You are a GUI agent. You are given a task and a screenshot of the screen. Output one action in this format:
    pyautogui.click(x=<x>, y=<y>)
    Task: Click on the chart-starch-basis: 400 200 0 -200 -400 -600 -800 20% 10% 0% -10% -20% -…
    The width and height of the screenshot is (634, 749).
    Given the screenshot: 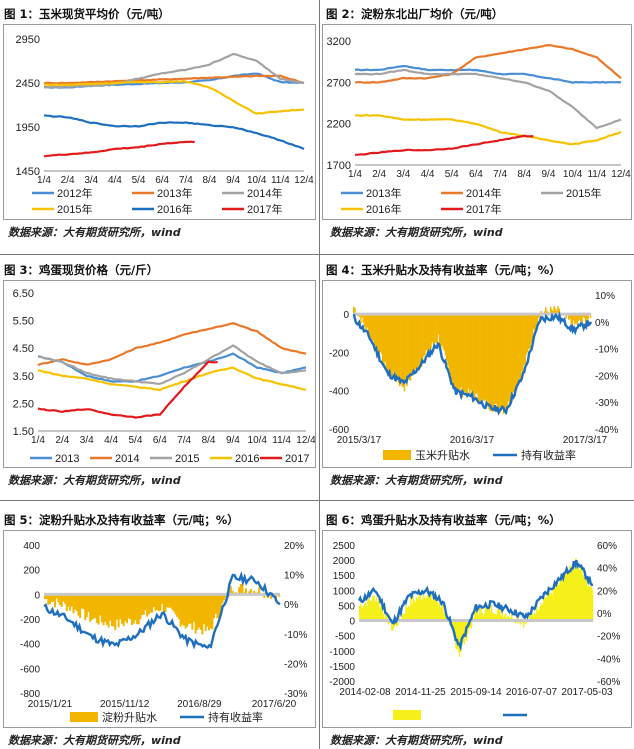 What is the action you would take?
    pyautogui.click(x=163, y=632)
    